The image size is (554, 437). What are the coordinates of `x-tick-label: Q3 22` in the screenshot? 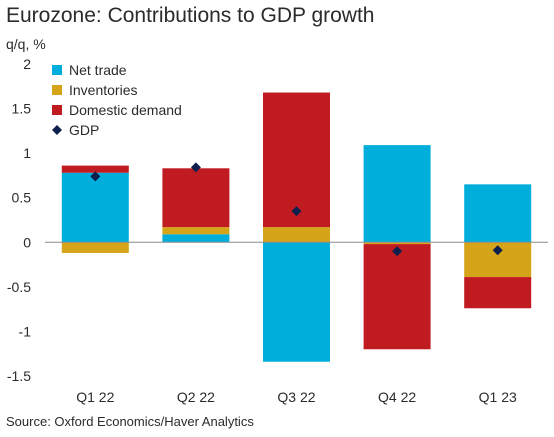 It's located at (296, 397).